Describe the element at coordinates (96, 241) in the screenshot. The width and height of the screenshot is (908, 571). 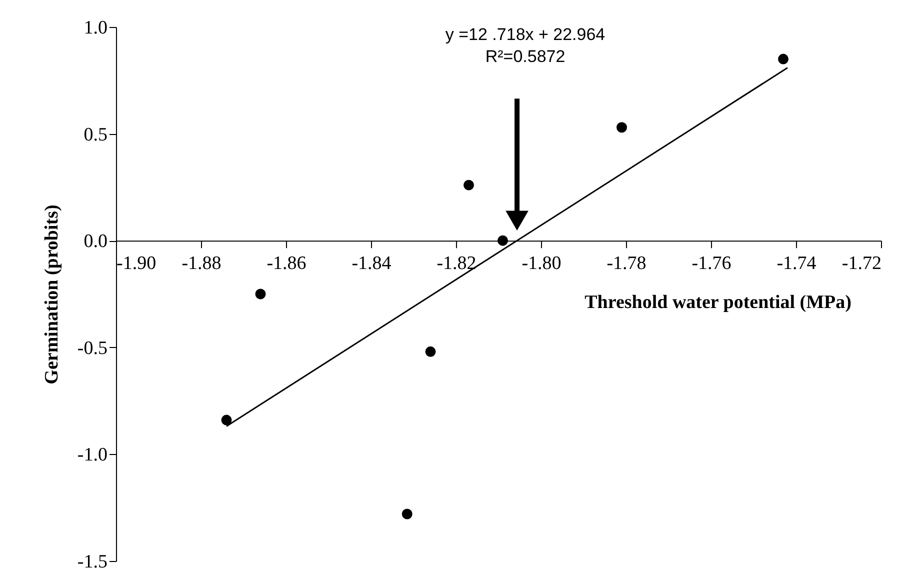
I see `y-tick-label: 0.0` at that location.